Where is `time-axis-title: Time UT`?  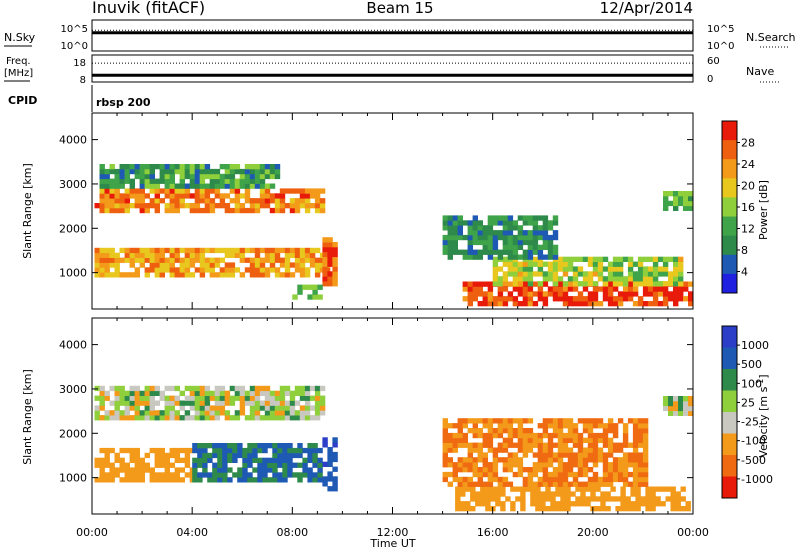 time-axis-title: Time UT is located at coordinates (392, 543).